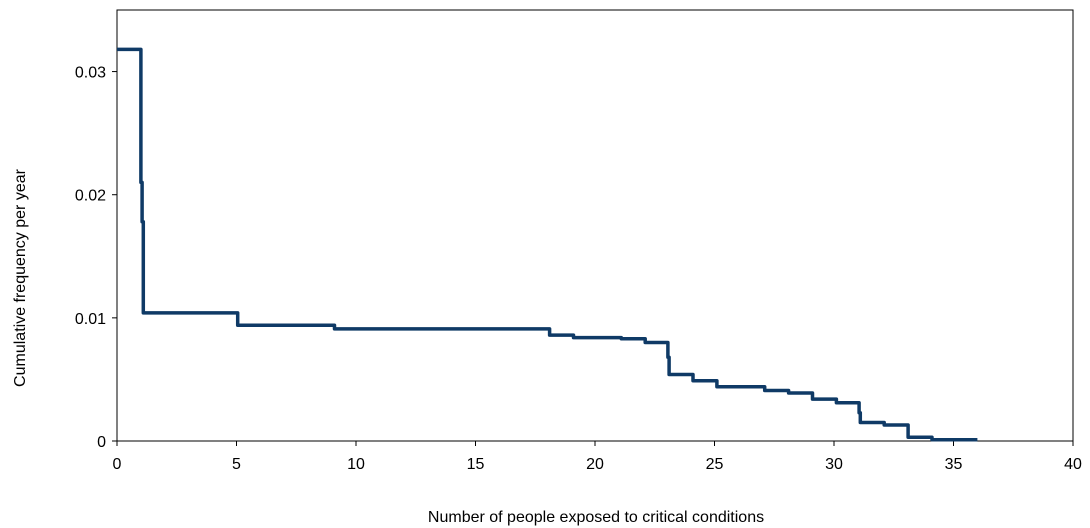  What do you see at coordinates (117, 464) in the screenshot?
I see `x-tick-label: 0` at bounding box center [117, 464].